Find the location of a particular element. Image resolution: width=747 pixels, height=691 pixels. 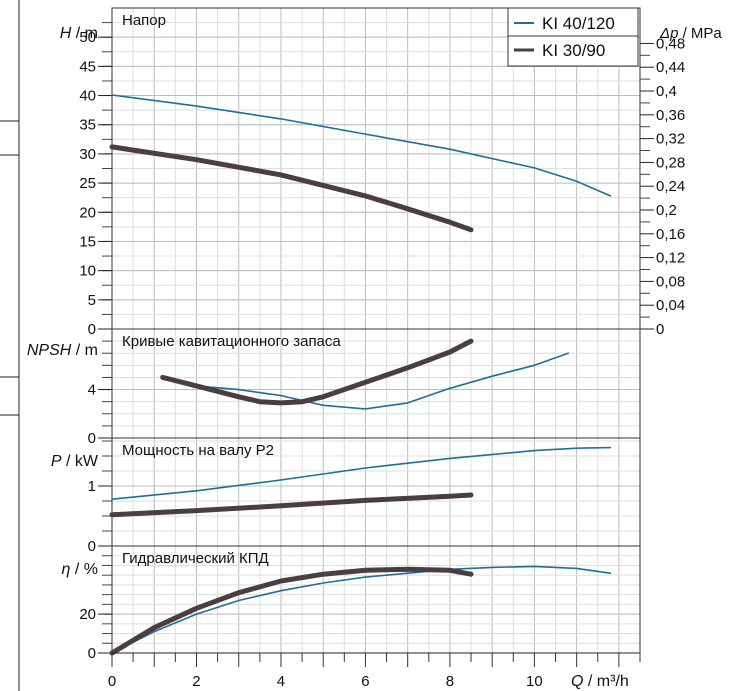

y-axis-unit: / kW is located at coordinates (80, 461).